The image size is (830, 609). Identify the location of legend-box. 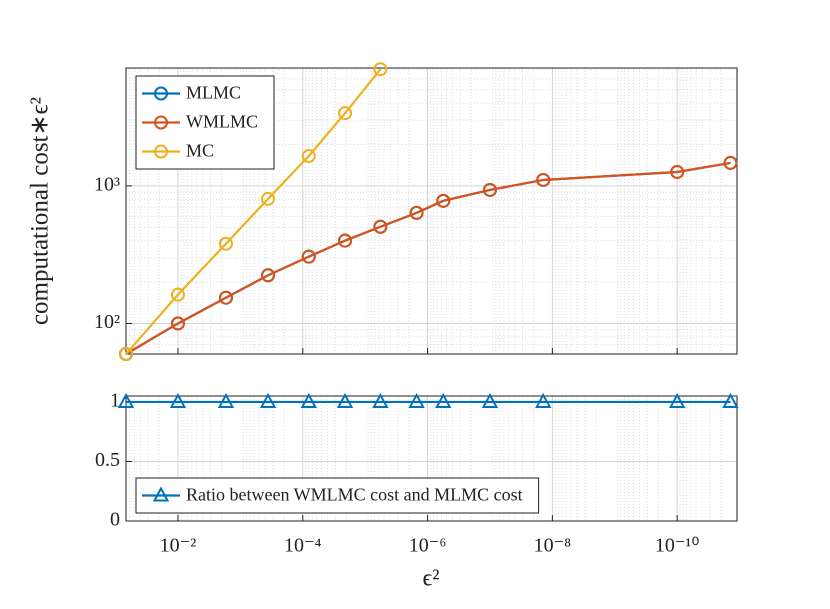
(337, 495).